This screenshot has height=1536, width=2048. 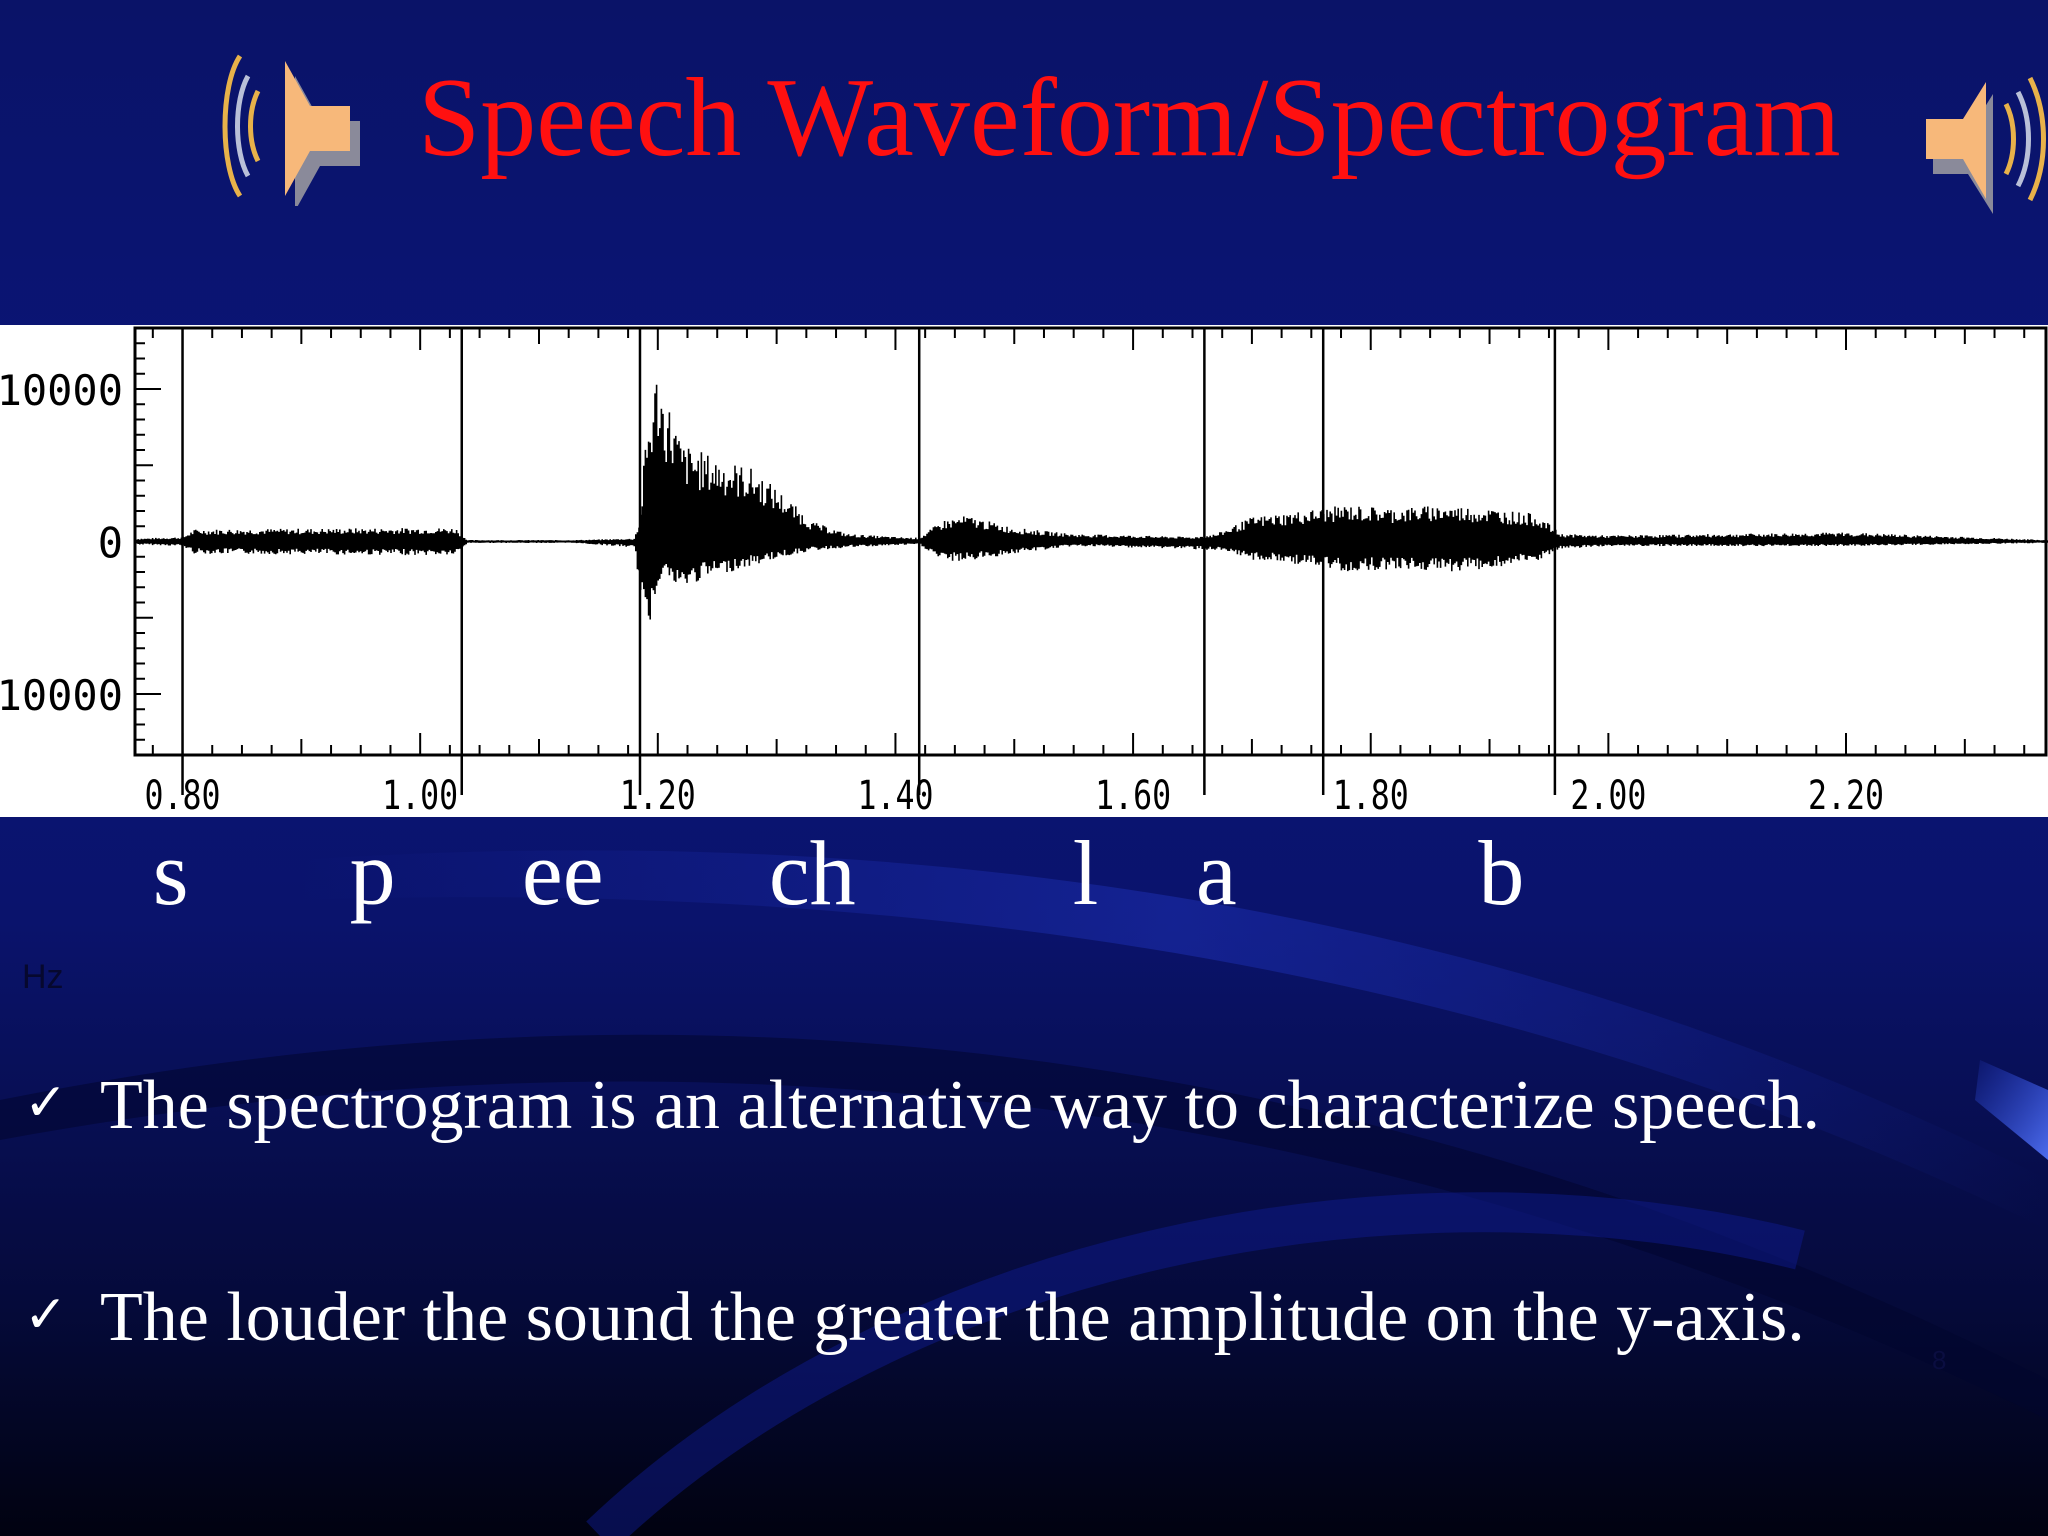 What do you see at coordinates (43, 977) in the screenshot?
I see `hz-label: Hz` at bounding box center [43, 977].